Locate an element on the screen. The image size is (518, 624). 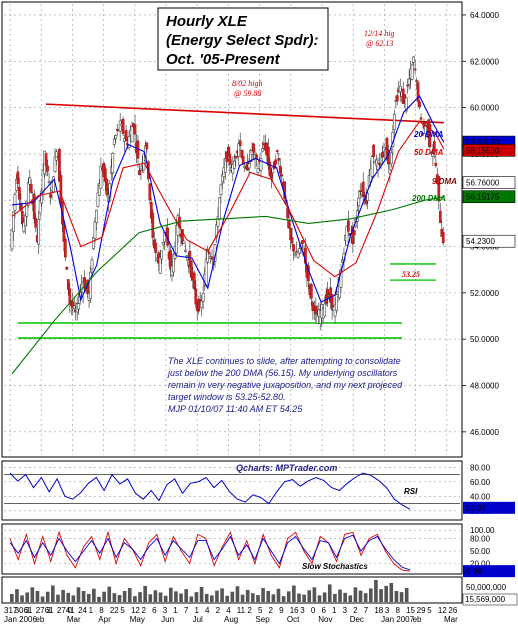
stoch-label: Slow Stochastics is located at coordinates (335, 566).